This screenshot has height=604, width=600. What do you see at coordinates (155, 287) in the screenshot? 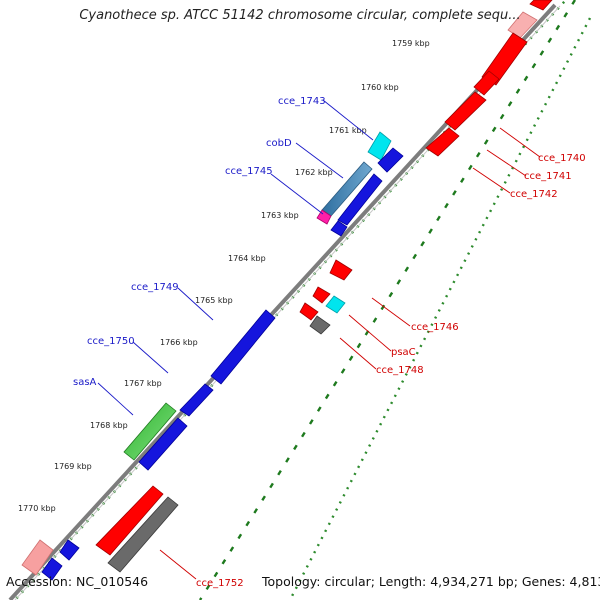
I see `gene-label-cce-1749: cce_1749` at bounding box center [155, 287].